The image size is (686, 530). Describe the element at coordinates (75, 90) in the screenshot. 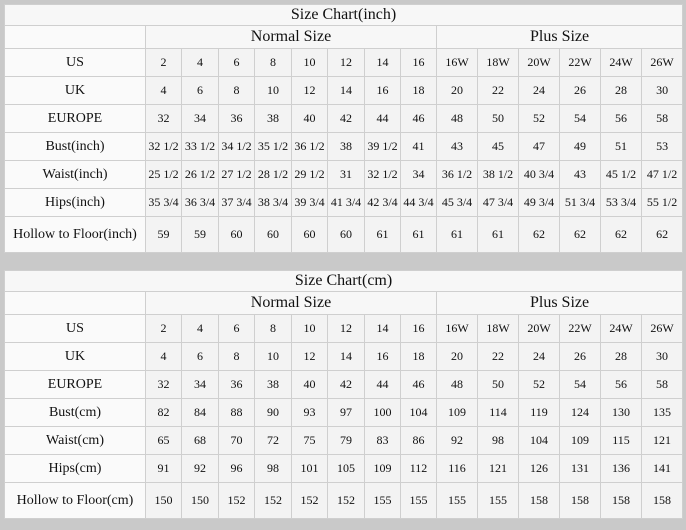

I see `row-label: UK` at that location.